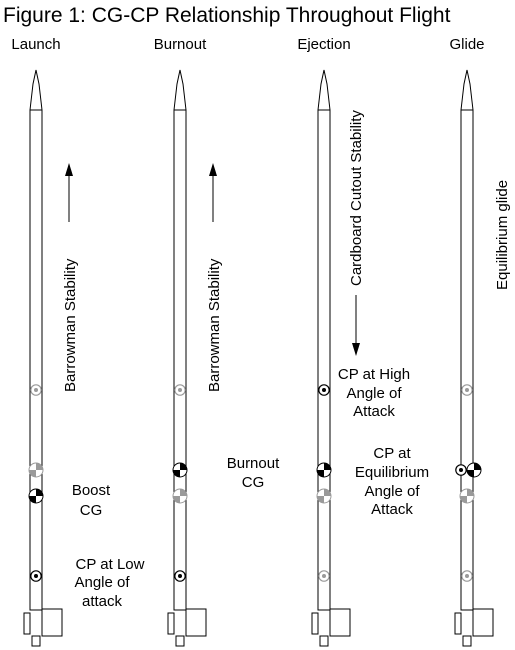 Image resolution: width=515 pixels, height=650 pixels. I want to click on rocket-burnout, so click(187, 358).